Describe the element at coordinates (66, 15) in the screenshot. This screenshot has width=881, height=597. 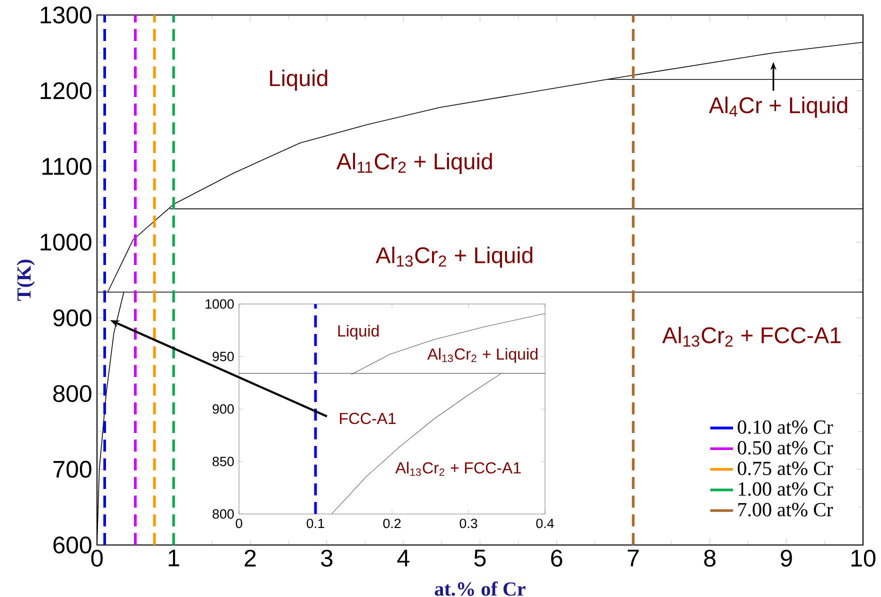
I see `y-tick-label: 1300` at that location.